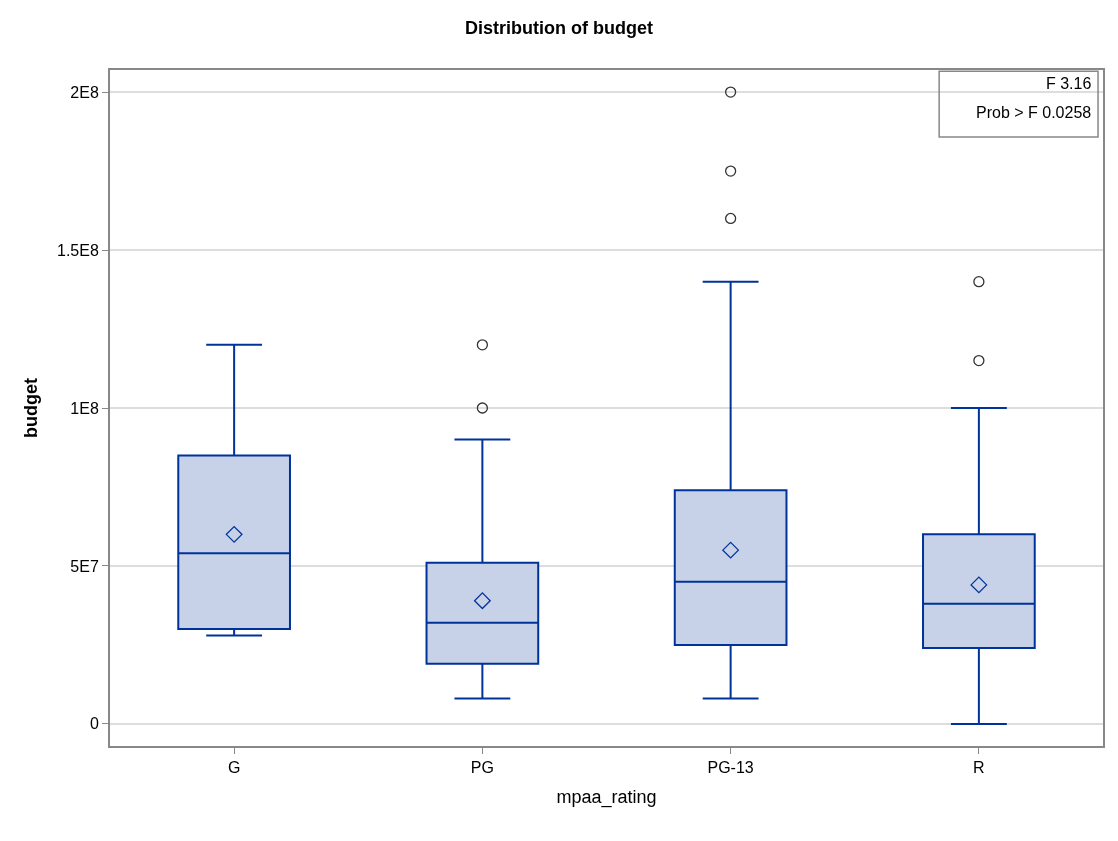 This screenshot has width=1118, height=841. Describe the element at coordinates (559, 27) in the screenshot. I see `chart-title: Distribution of budget` at that location.